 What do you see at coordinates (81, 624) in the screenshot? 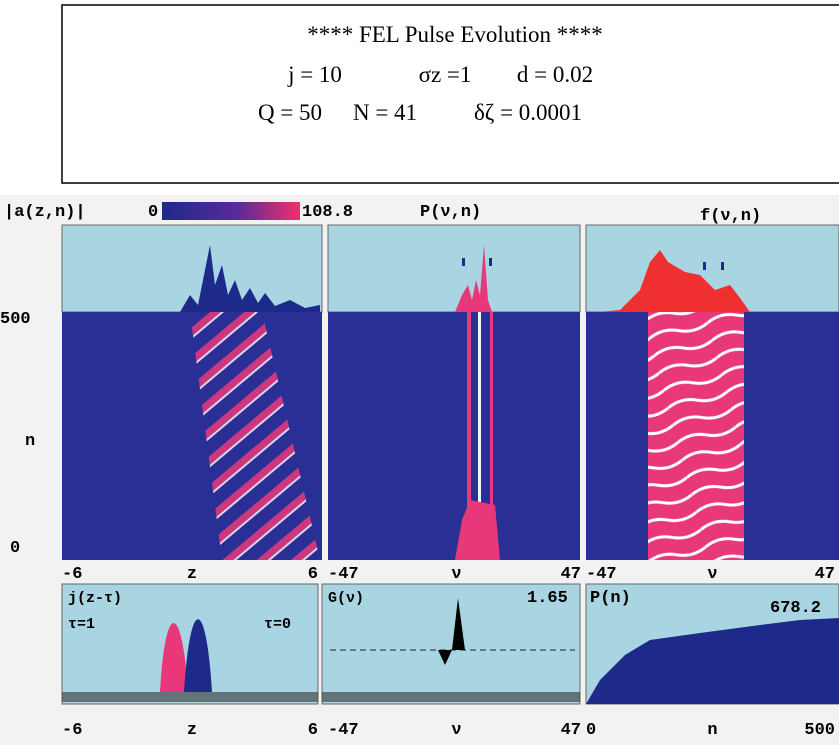
I see `label: τ=1` at bounding box center [81, 624].